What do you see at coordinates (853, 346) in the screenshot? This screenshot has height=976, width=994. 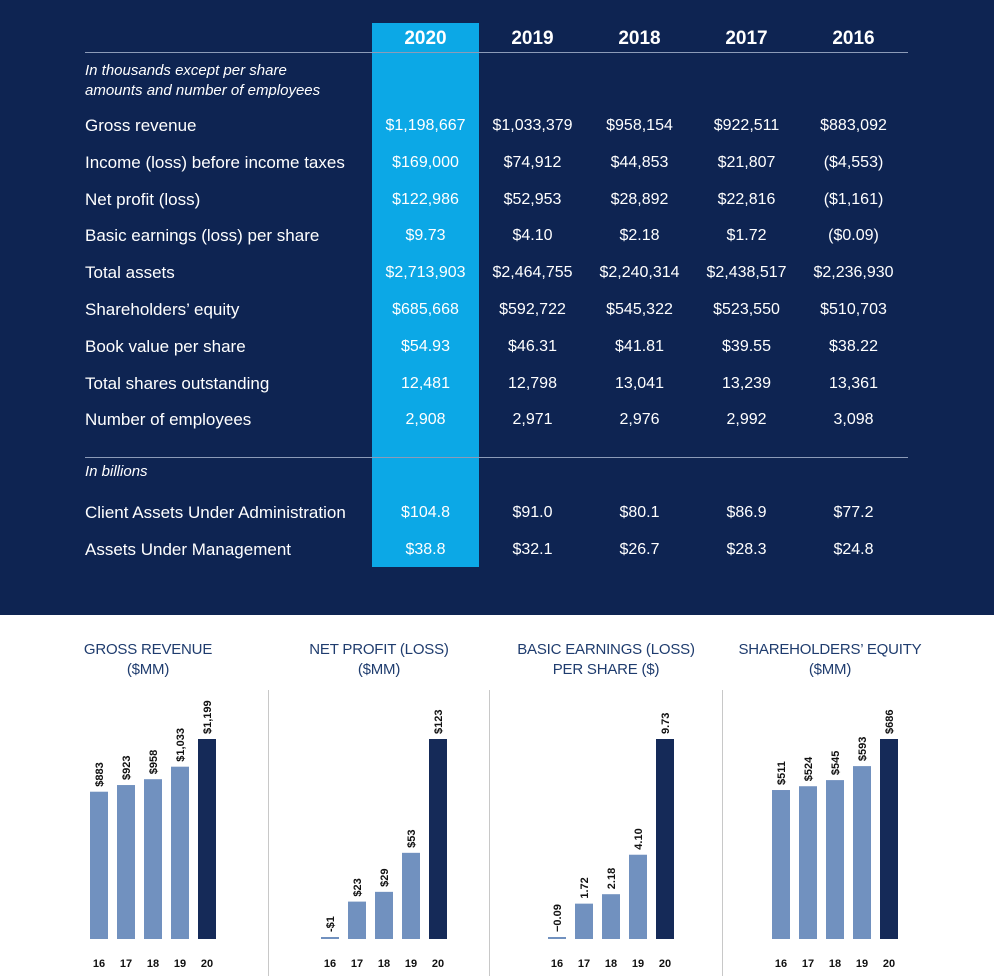 I see `table-cell: $38.22` at bounding box center [853, 346].